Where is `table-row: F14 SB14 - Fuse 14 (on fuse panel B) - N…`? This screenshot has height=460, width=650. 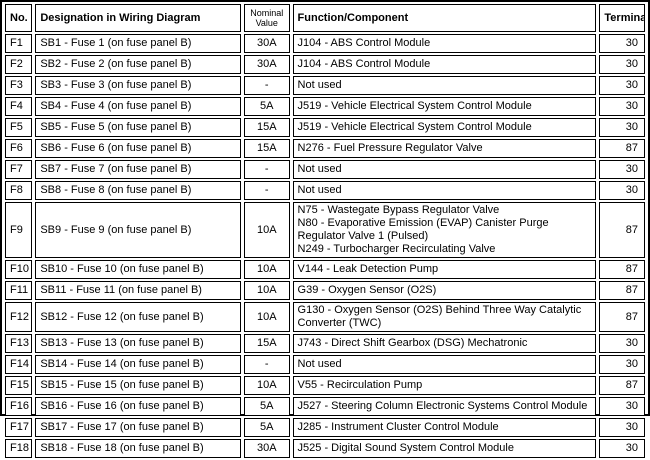
table-row: F14 SB14 - Fuse 14 (on fuse panel B) - N… is located at coordinates (325, 364).